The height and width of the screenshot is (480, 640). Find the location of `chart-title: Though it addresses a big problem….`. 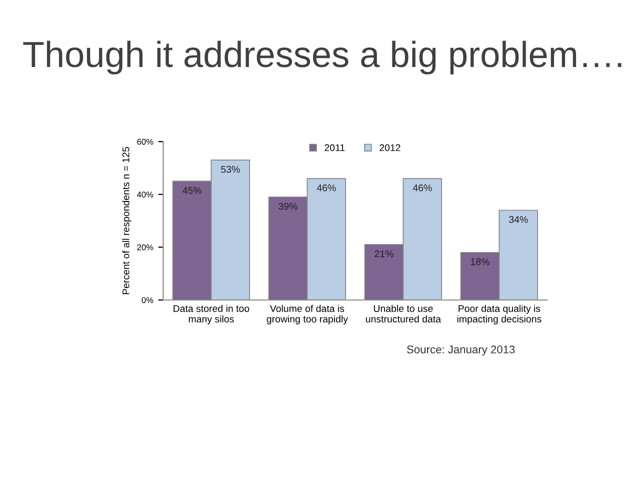

chart-title: Though it addresses a big problem…. is located at coordinates (322, 57).